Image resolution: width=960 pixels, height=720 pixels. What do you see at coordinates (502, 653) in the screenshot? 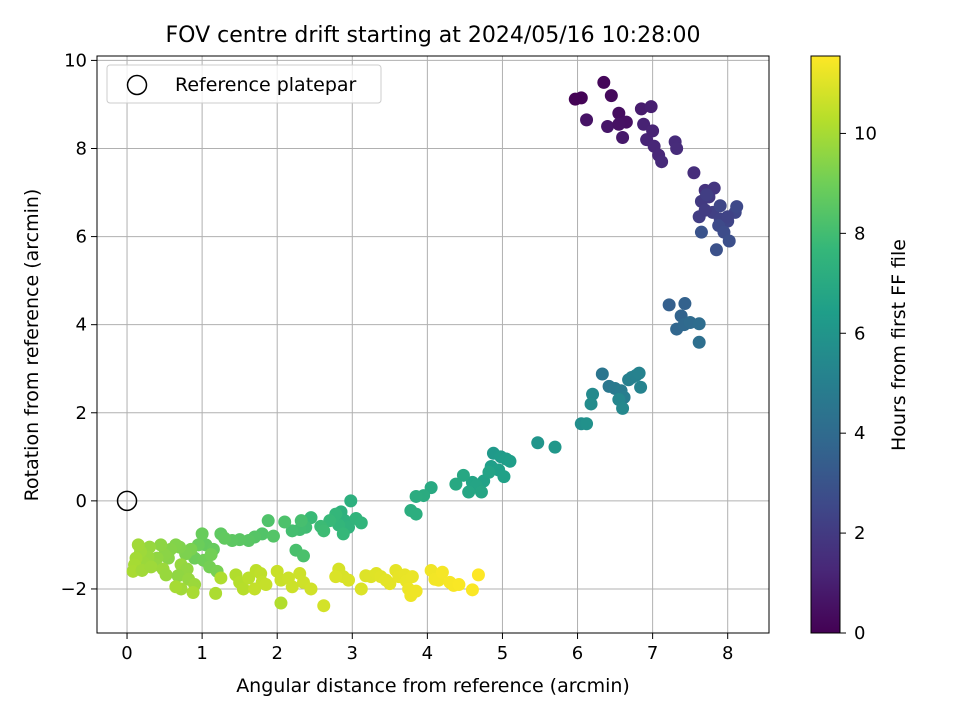
I see `x-tick-label: 5` at bounding box center [502, 653].